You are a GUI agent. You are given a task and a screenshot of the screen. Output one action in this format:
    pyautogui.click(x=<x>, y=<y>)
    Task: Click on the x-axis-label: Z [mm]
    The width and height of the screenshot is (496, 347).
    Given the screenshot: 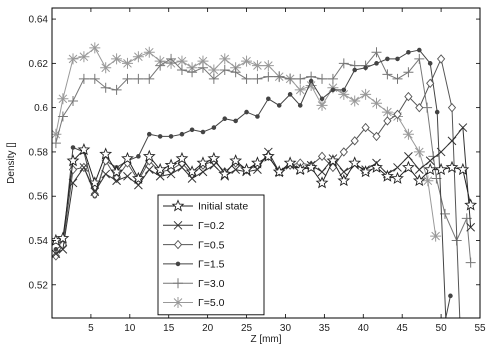 What is the action you would take?
    pyautogui.click(x=265, y=339)
    